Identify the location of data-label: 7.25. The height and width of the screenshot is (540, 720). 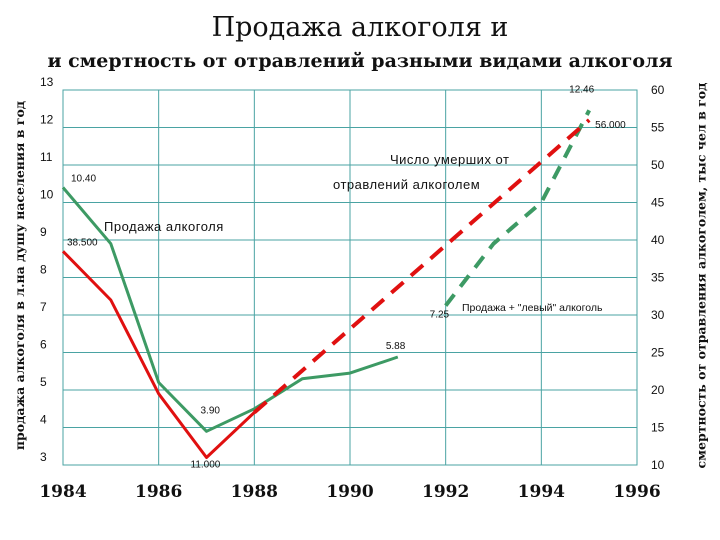
(440, 315).